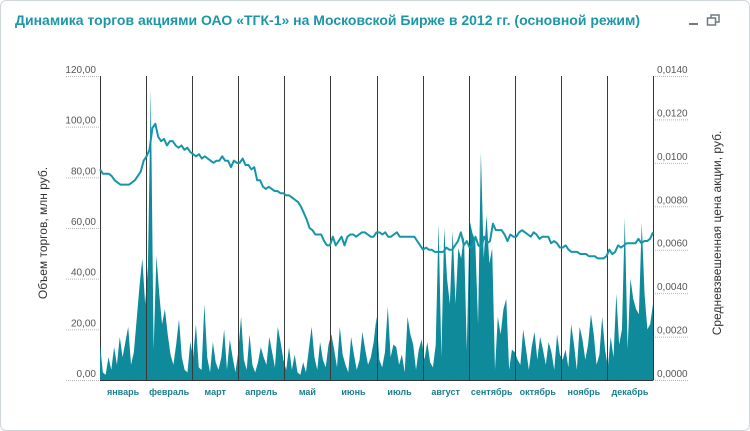 The height and width of the screenshot is (431, 750). What do you see at coordinates (672, 287) in the screenshot?
I see `right-tick-label: 0,0040` at bounding box center [672, 287].